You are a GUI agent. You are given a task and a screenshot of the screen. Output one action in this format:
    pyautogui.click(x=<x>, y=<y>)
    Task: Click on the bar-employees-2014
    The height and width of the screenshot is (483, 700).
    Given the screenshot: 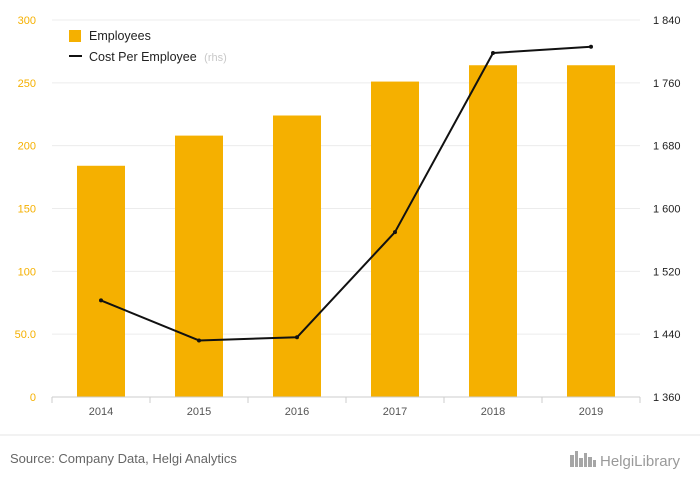 What is the action you would take?
    pyautogui.click(x=101, y=281)
    